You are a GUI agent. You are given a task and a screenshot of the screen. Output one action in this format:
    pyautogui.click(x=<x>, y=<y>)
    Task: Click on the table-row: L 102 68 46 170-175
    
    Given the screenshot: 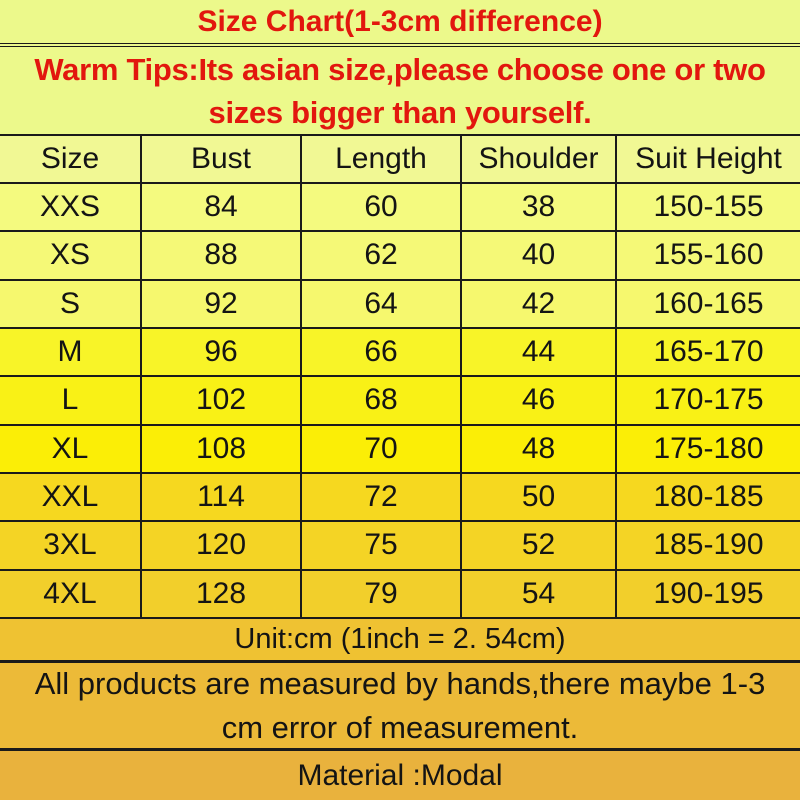 What is the action you would take?
    pyautogui.click(x=400, y=401)
    